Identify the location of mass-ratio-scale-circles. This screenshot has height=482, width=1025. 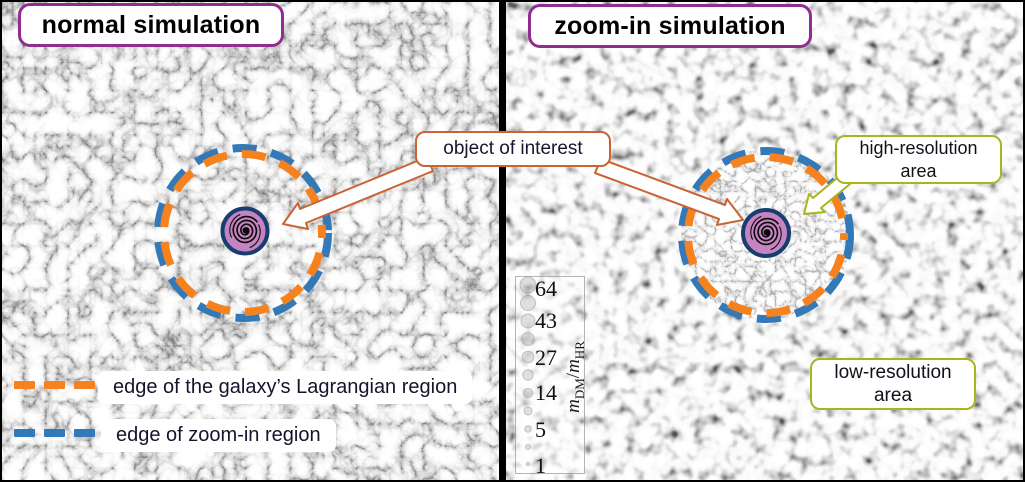
(528, 371).